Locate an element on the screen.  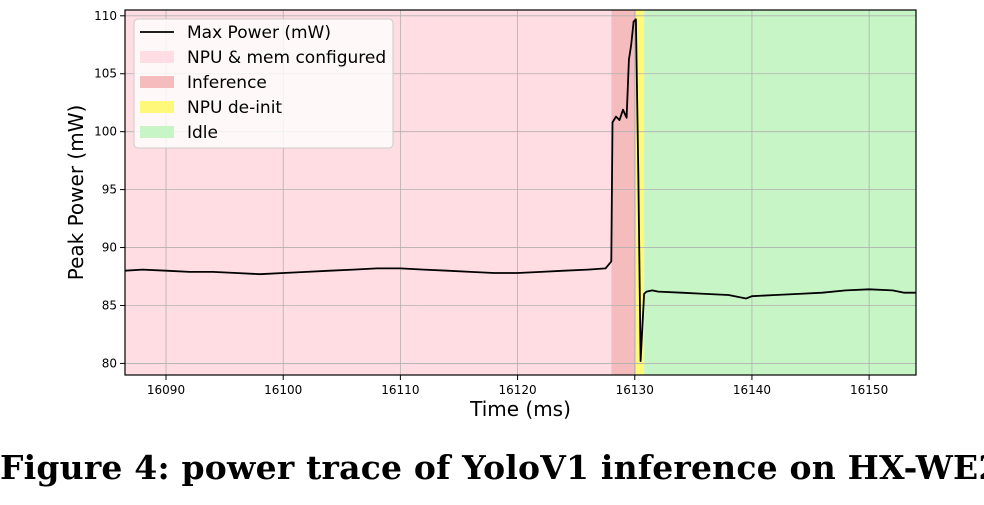
x-tick-label-5: 16140 is located at coordinates (752, 390).